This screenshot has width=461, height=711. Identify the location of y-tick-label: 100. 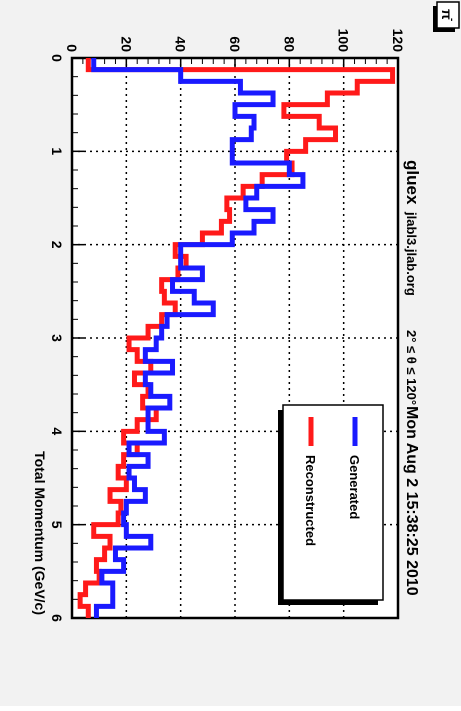
(344, 41).